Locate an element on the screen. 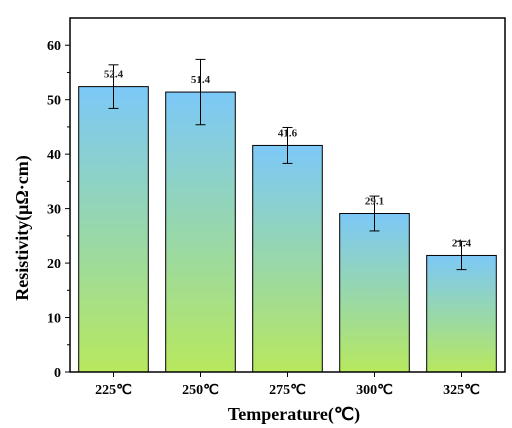 The image size is (512, 428). x-tick-label: 325℃ is located at coordinates (461, 390).